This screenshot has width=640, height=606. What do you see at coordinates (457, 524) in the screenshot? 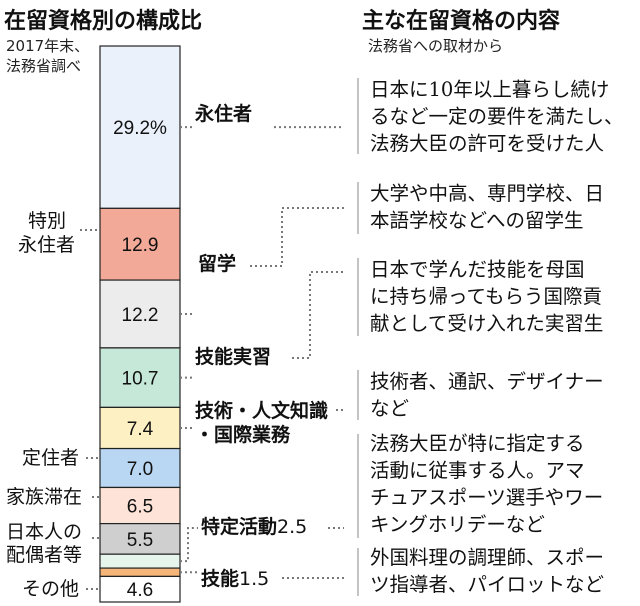
I see `desc-tokutei-line: キングホリデーなど` at bounding box center [457, 524].